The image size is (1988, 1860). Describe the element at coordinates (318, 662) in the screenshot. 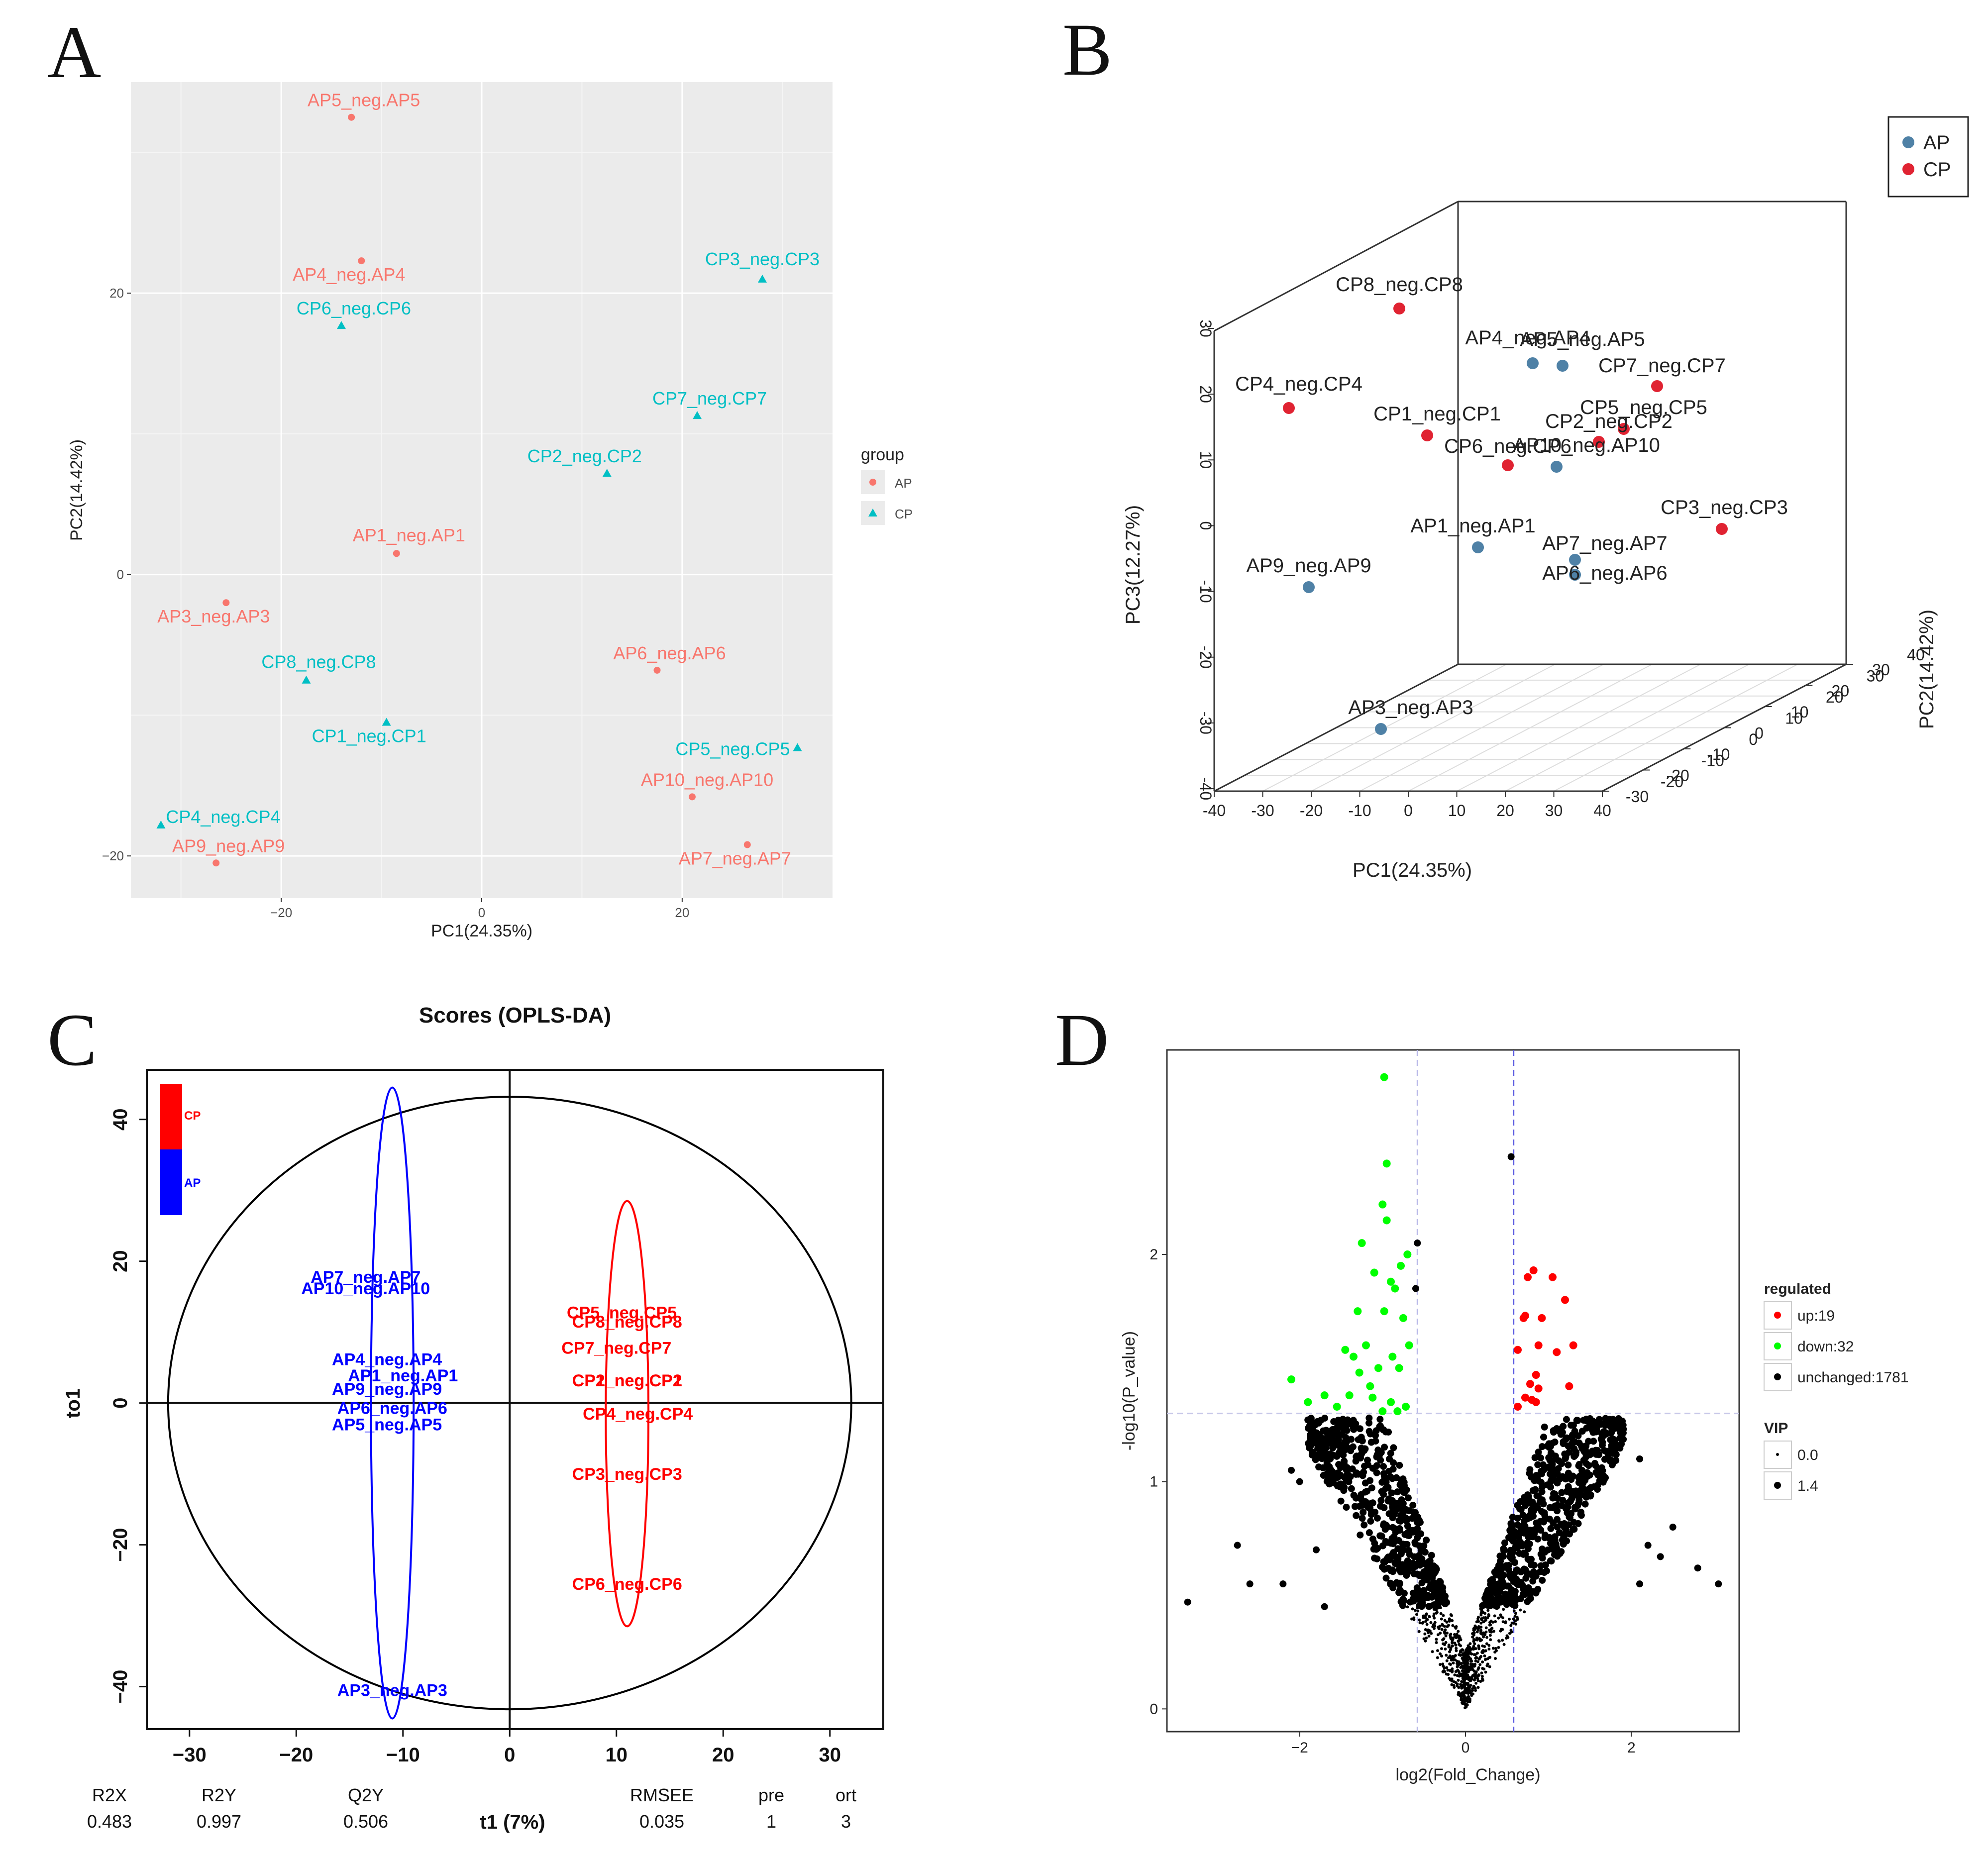

I see `panel-a-point-label-cp8-neg-cp8: CP8_neg.CP8` at that location.